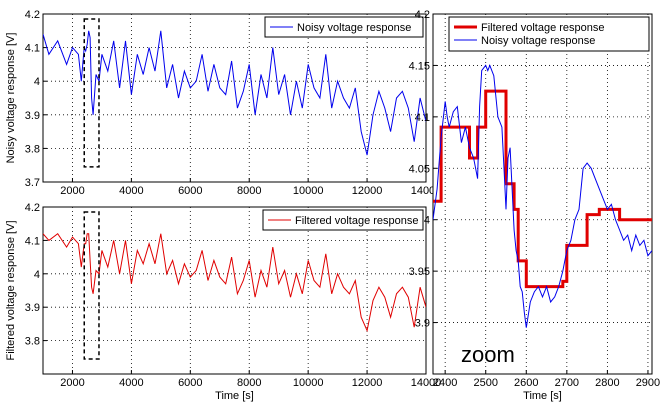 This screenshot has height=402, width=664. Describe the element at coordinates (11, 290) in the screenshot. I see `y-axis-label: Filtered voltage response [V]` at that location.